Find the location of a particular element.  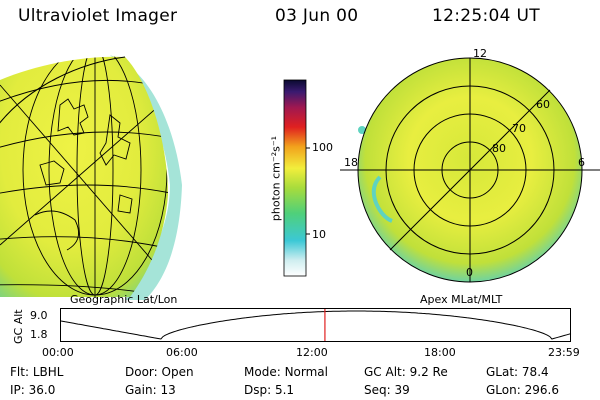

time-tick-1800: 18:00 is located at coordinates (440, 352).